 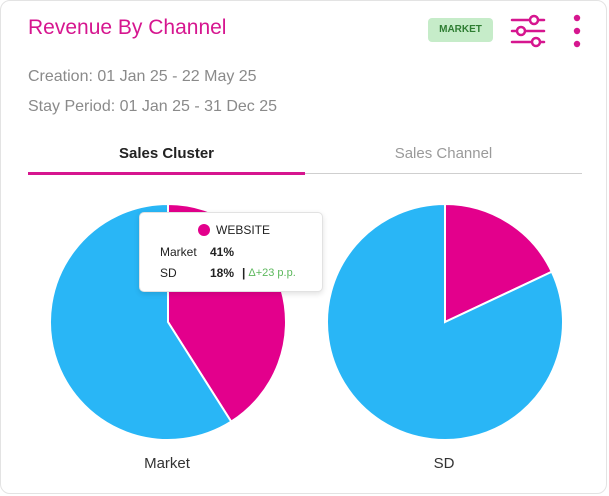 I want to click on tooltip-row-value: 41%, so click(x=222, y=252).